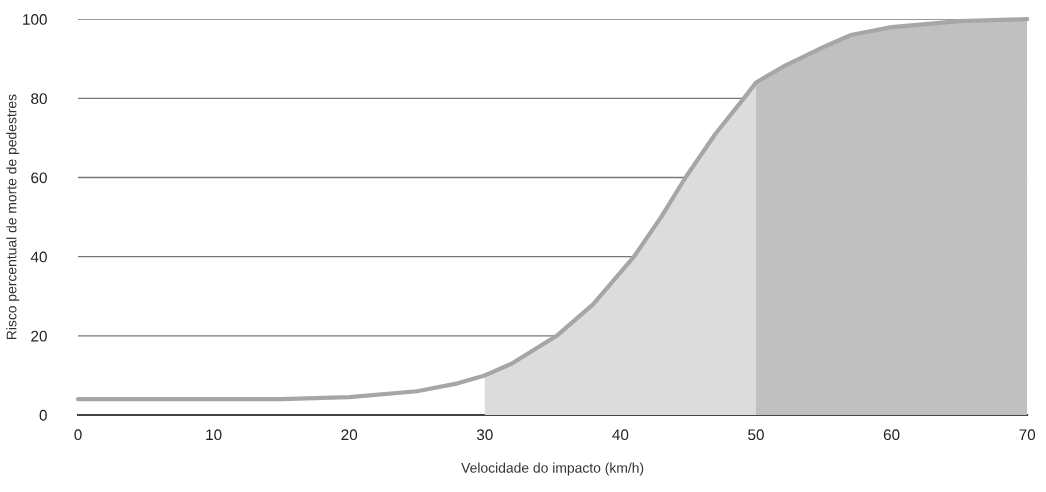 The image size is (1046, 492). Describe the element at coordinates (13, 217) in the screenshot. I see `y-axis-title: Risco percentual de morte de pedestres` at that location.